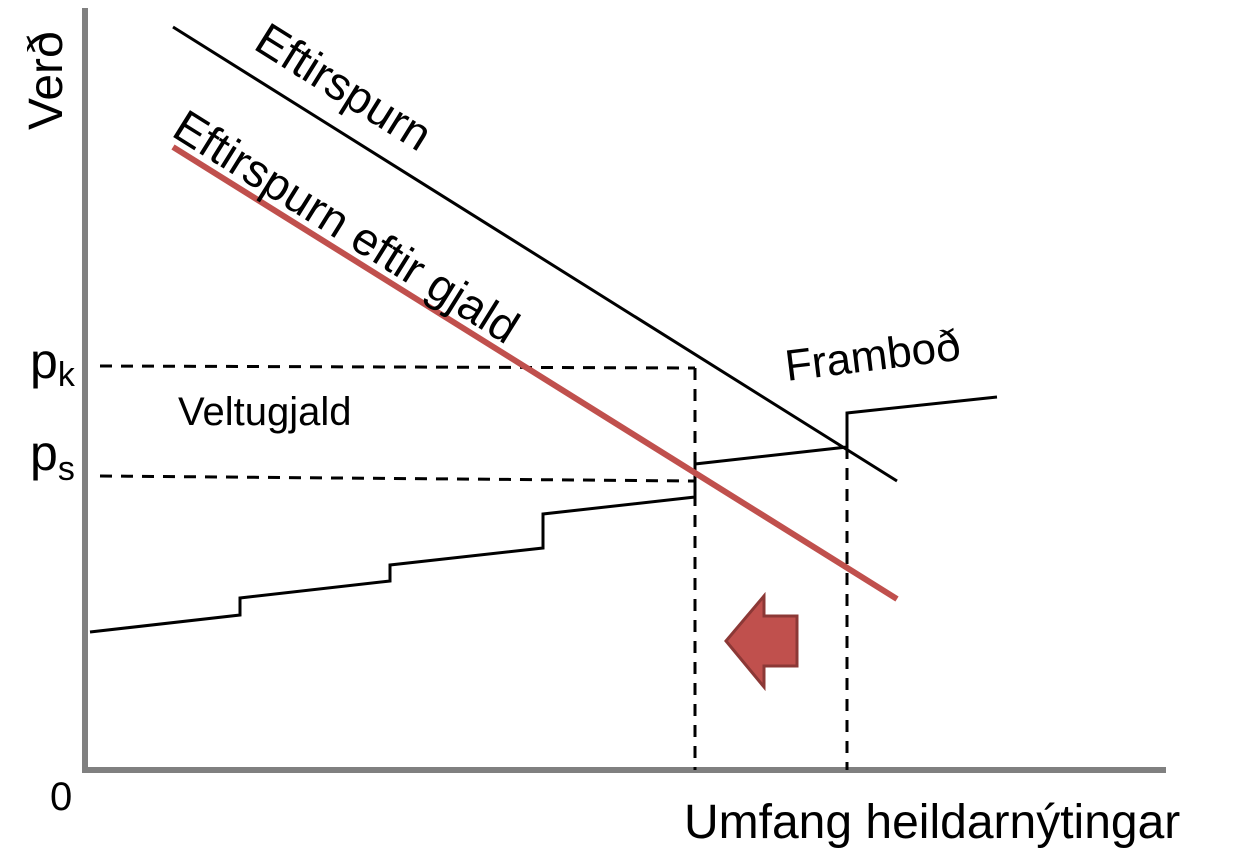  What do you see at coordinates (46, 80) in the screenshot?
I see `y-axis-label: Verð` at bounding box center [46, 80].